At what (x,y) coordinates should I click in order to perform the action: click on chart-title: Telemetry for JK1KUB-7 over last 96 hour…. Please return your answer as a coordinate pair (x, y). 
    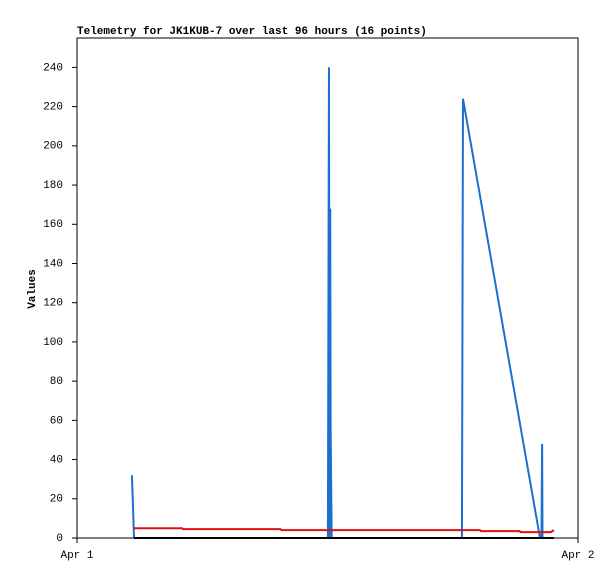
    Looking at the image, I should click on (252, 32).